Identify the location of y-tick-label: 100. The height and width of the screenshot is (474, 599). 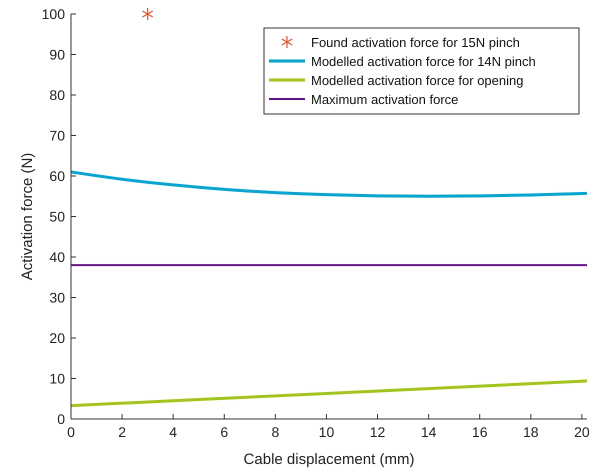
(54, 14).